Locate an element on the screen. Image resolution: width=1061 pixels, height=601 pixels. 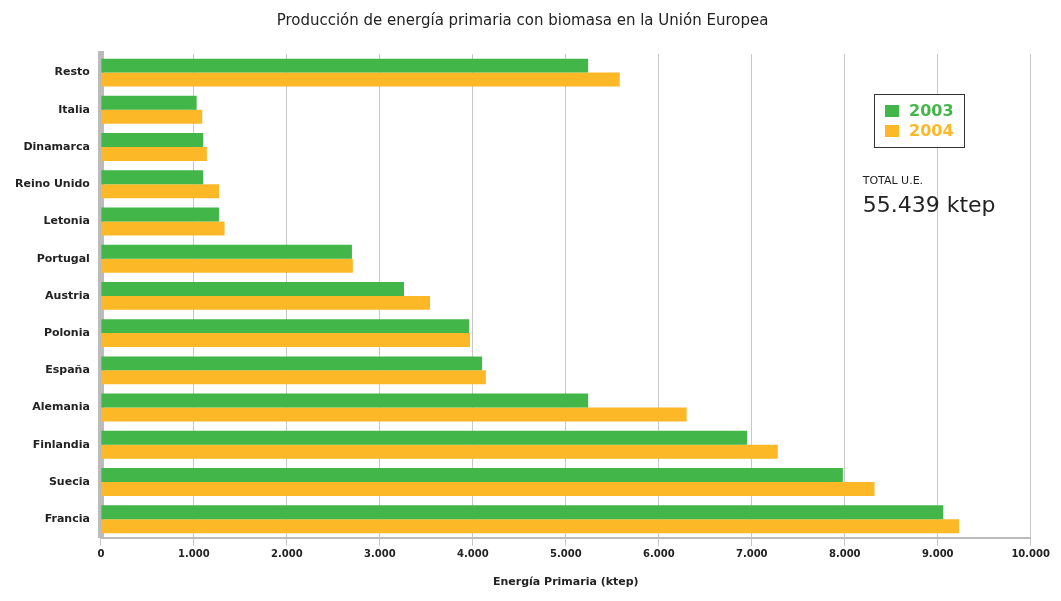
legend-label: 2004 is located at coordinates (931, 131).